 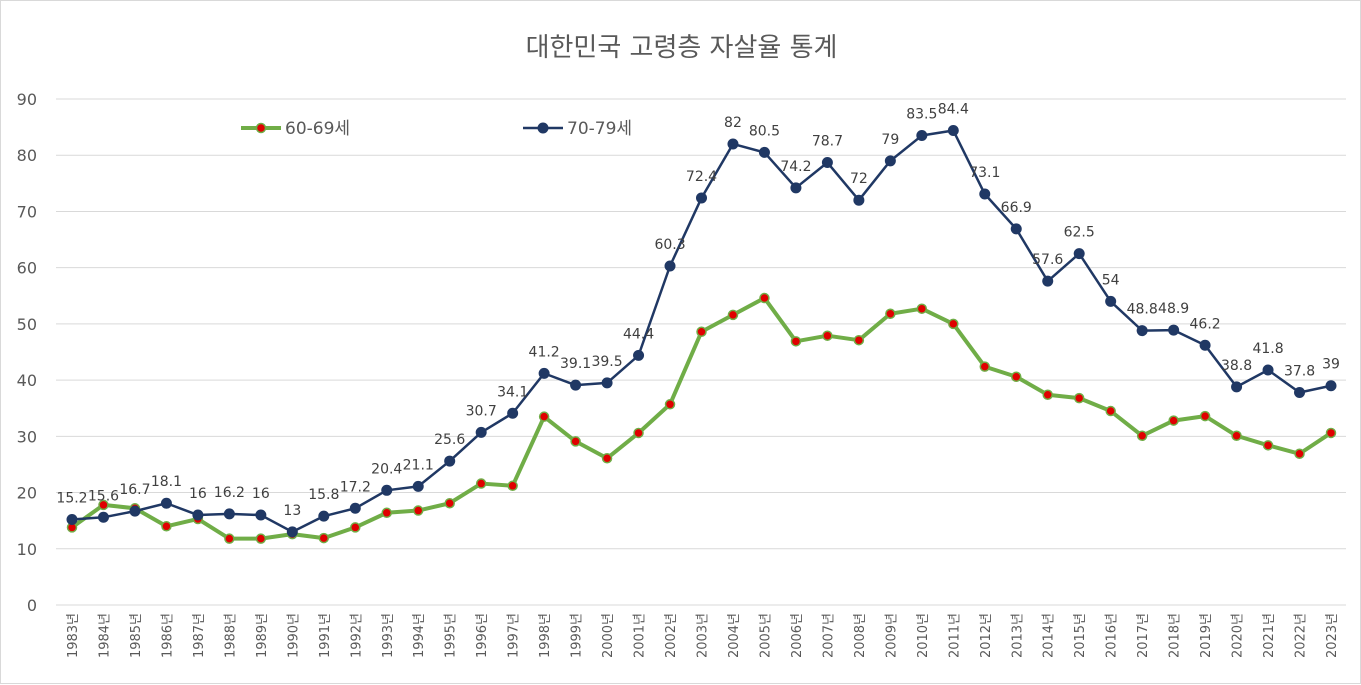 I want to click on data-label-70-79: 46.2, so click(x=1205, y=324).